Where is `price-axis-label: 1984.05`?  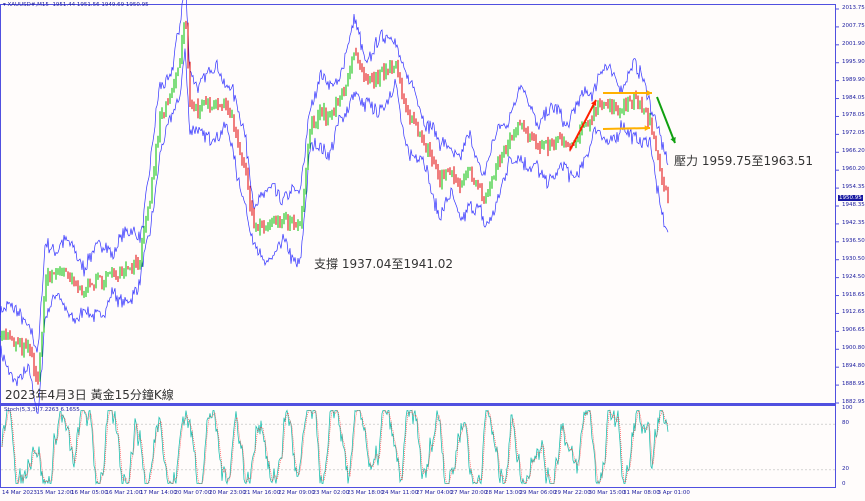
price-axis-label: 1984.05 is located at coordinates (853, 97).